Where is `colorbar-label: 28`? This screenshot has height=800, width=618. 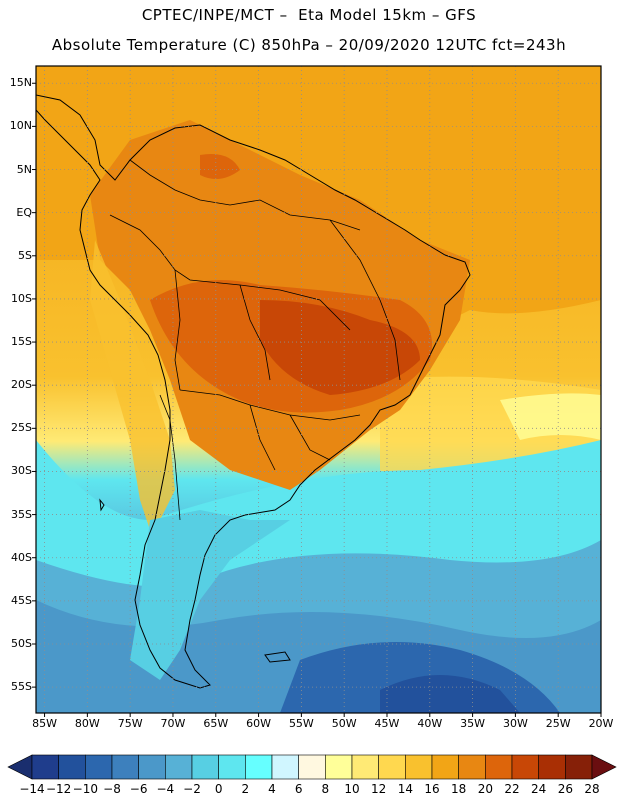
colorbar-label: 28 is located at coordinates (592, 789).